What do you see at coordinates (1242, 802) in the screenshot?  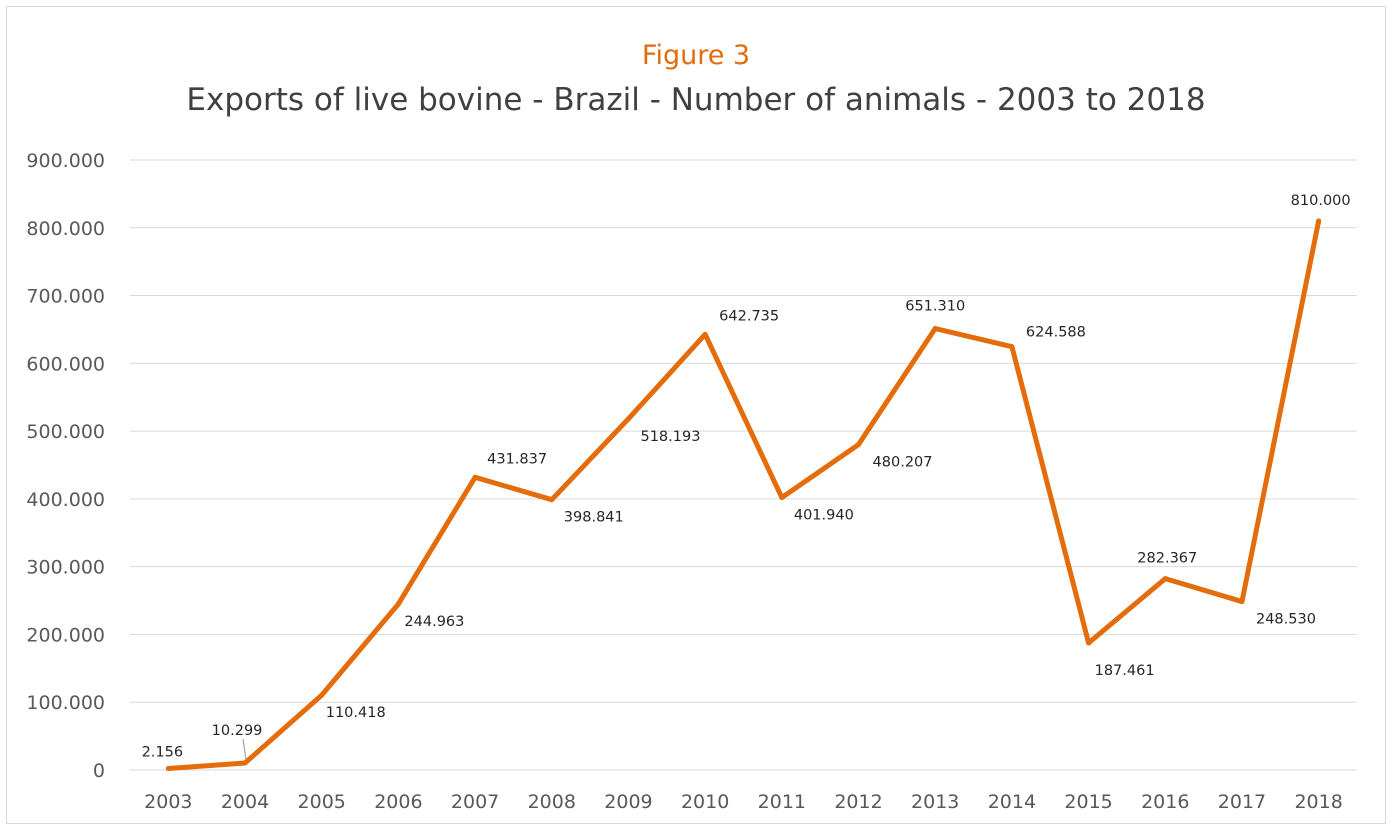 I see `x-tick-label: 2017` at bounding box center [1242, 802].